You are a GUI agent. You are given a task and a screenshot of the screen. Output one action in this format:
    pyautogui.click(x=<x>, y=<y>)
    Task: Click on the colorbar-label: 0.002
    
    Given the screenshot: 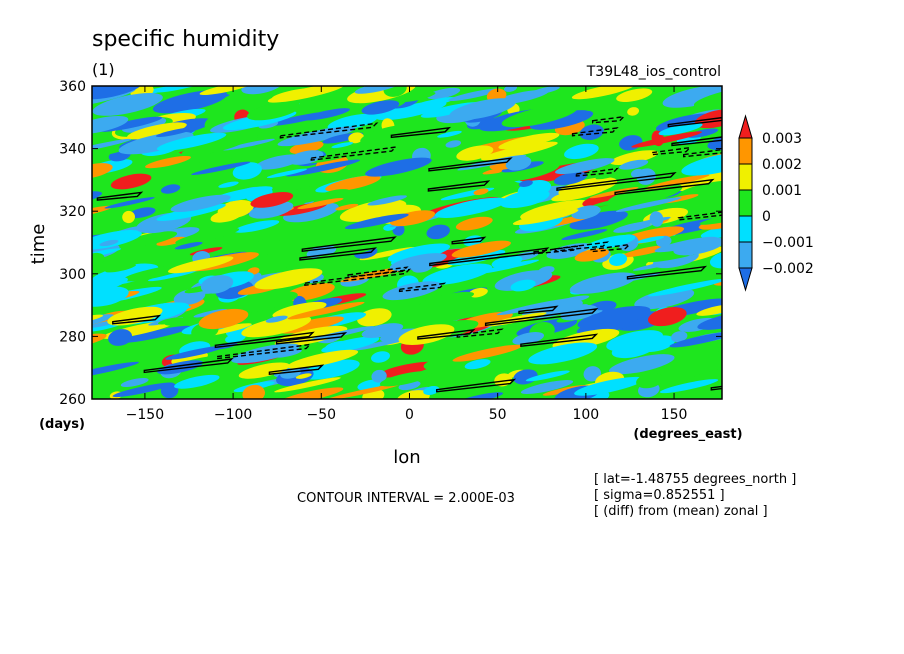 What is the action you would take?
    pyautogui.click(x=782, y=165)
    